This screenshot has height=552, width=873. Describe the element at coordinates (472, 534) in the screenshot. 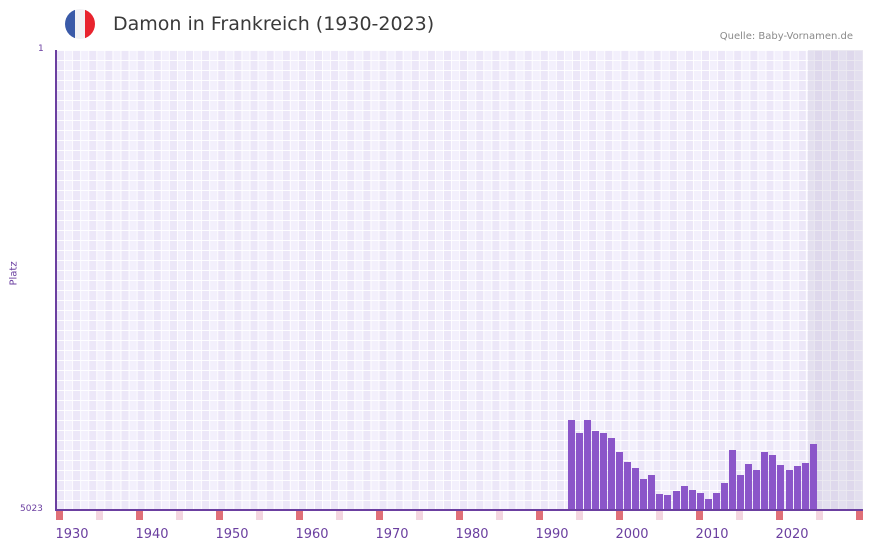

I see `x-tick-label: 1980` at that location.